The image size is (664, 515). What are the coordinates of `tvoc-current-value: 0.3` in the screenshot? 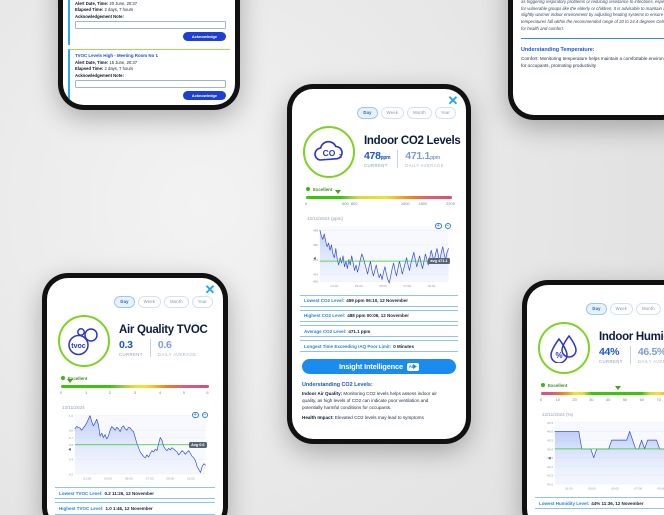 It's located at (126, 345).